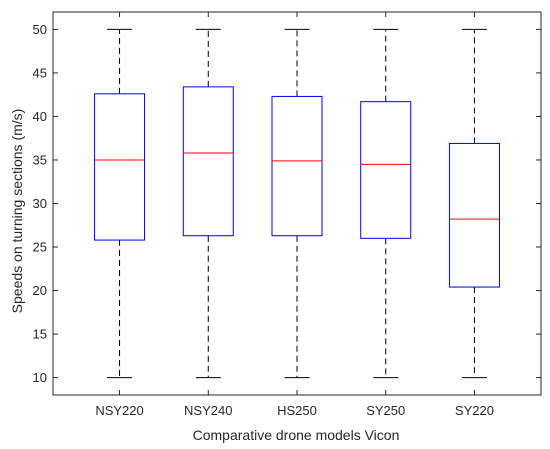 This screenshot has height=449, width=550. Describe the element at coordinates (296, 435) in the screenshot. I see `x-axis-title: Comparative drone models Vicon` at that location.